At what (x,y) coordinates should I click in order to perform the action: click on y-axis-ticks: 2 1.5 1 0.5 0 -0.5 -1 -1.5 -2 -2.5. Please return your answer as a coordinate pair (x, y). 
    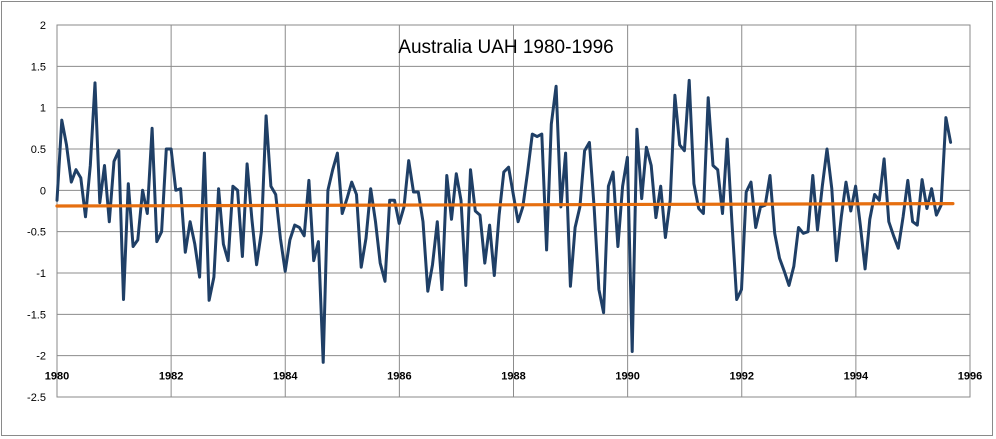
    Looking at the image, I should click on (36, 212).